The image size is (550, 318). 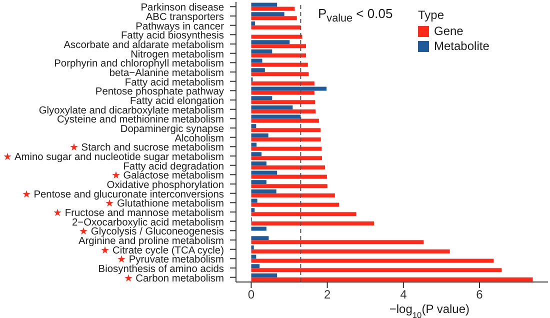 I want to click on y-tick-label: Dopaminergic synapse, so click(x=172, y=129).